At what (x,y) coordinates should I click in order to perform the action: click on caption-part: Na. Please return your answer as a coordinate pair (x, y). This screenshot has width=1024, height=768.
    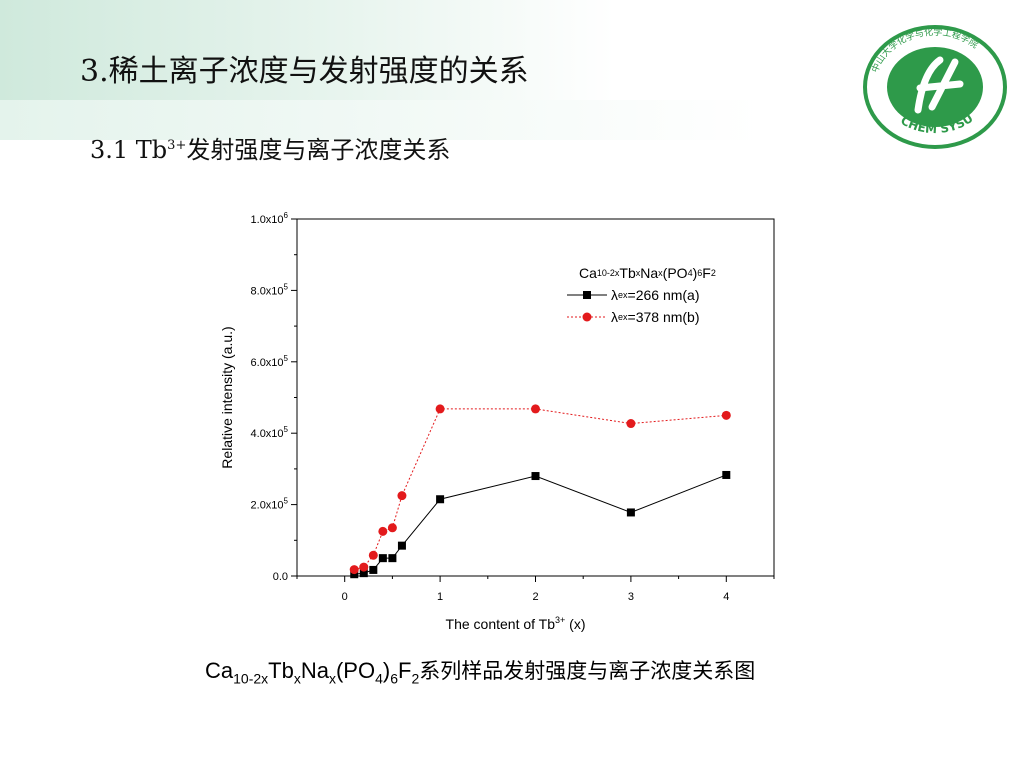
    Looking at the image, I should click on (314, 670).